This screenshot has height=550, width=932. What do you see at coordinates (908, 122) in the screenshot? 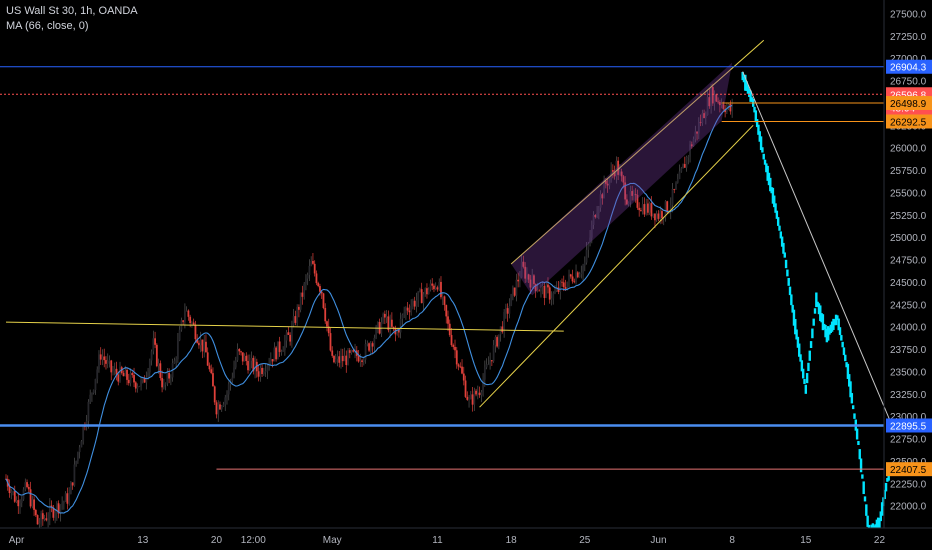
I see `price-tag: 26292.5` at bounding box center [908, 122].